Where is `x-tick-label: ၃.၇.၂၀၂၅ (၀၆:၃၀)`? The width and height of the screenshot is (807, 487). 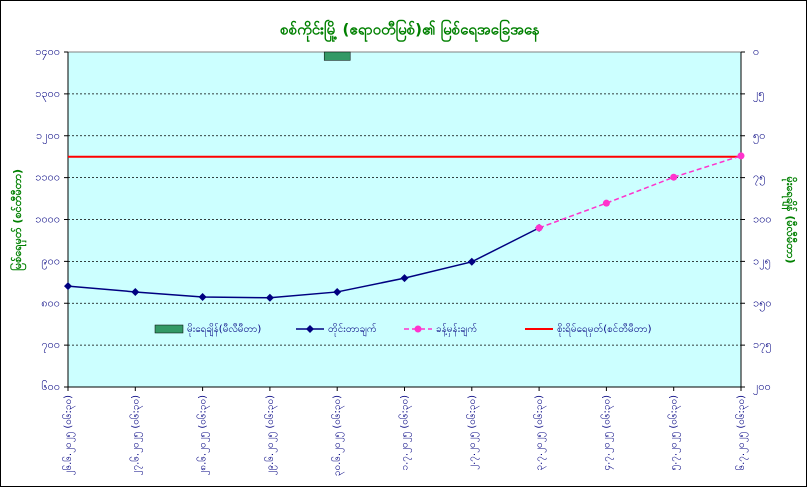 x-tick-label: ၃.၇.၂၀၂၅ (၀၆:၃၀) is located at coordinates (539, 433).